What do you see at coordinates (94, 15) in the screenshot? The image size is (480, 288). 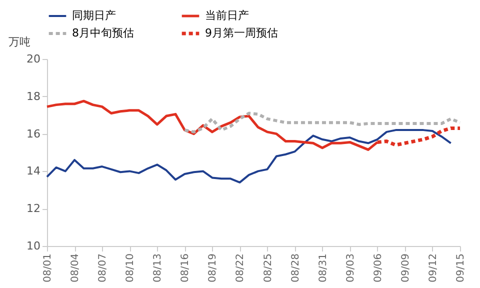 I see `legend-label: 同期日产` at bounding box center [94, 15].